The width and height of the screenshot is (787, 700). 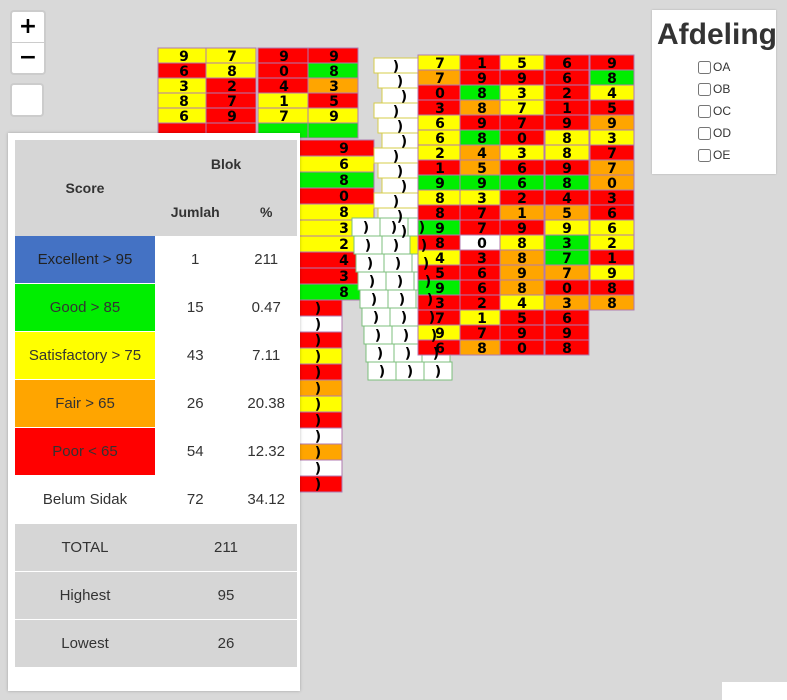 What do you see at coordinates (85, 595) in the screenshot?
I see `highest-label: Highest` at bounding box center [85, 595].